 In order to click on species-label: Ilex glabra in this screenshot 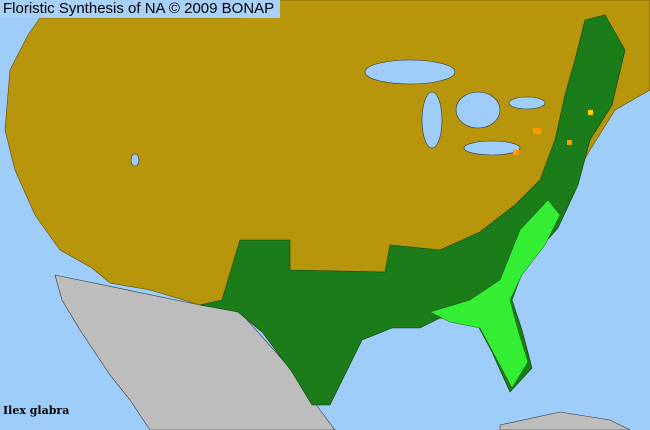, I will do `click(36, 410)`.